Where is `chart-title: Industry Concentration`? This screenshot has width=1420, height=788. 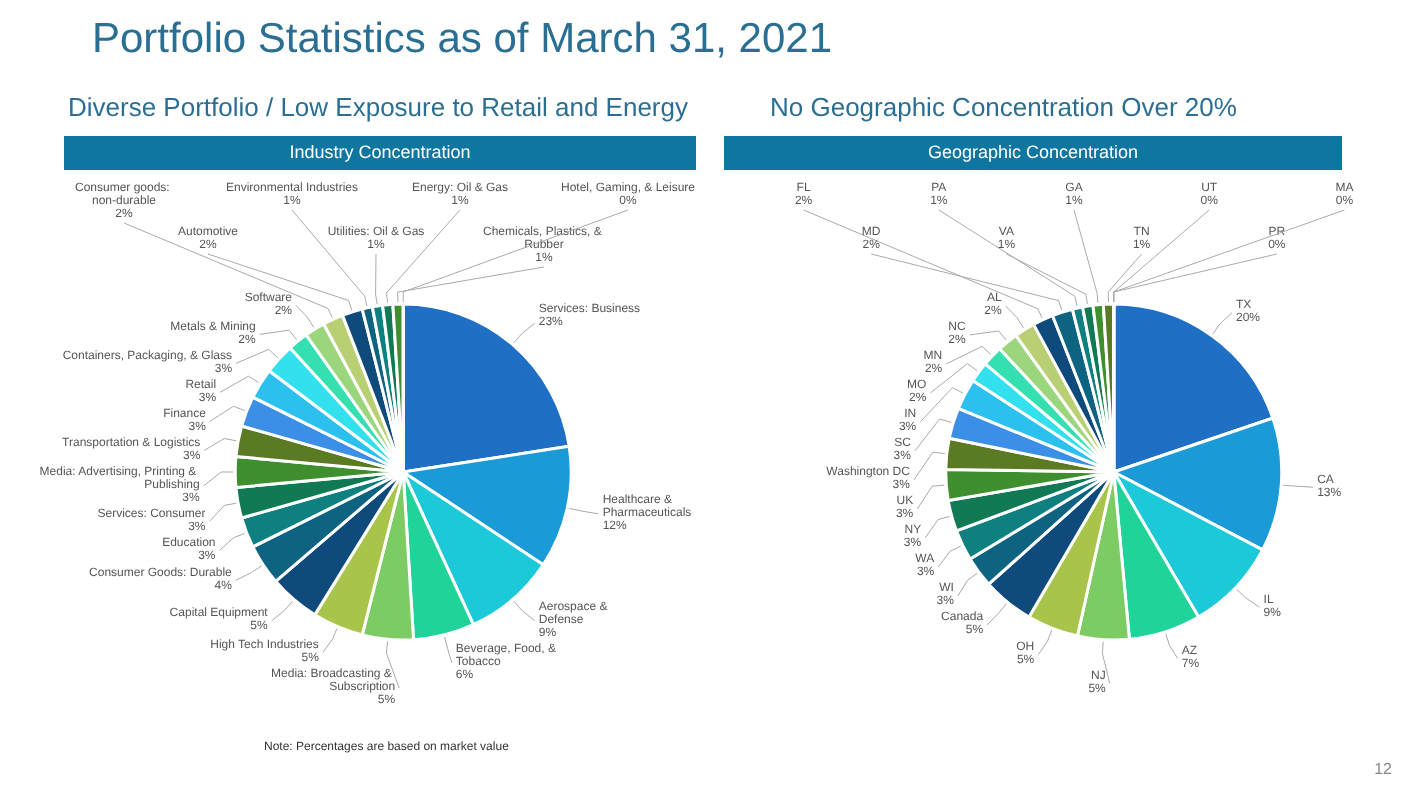
chart-title: Industry Concentration is located at coordinates (380, 153).